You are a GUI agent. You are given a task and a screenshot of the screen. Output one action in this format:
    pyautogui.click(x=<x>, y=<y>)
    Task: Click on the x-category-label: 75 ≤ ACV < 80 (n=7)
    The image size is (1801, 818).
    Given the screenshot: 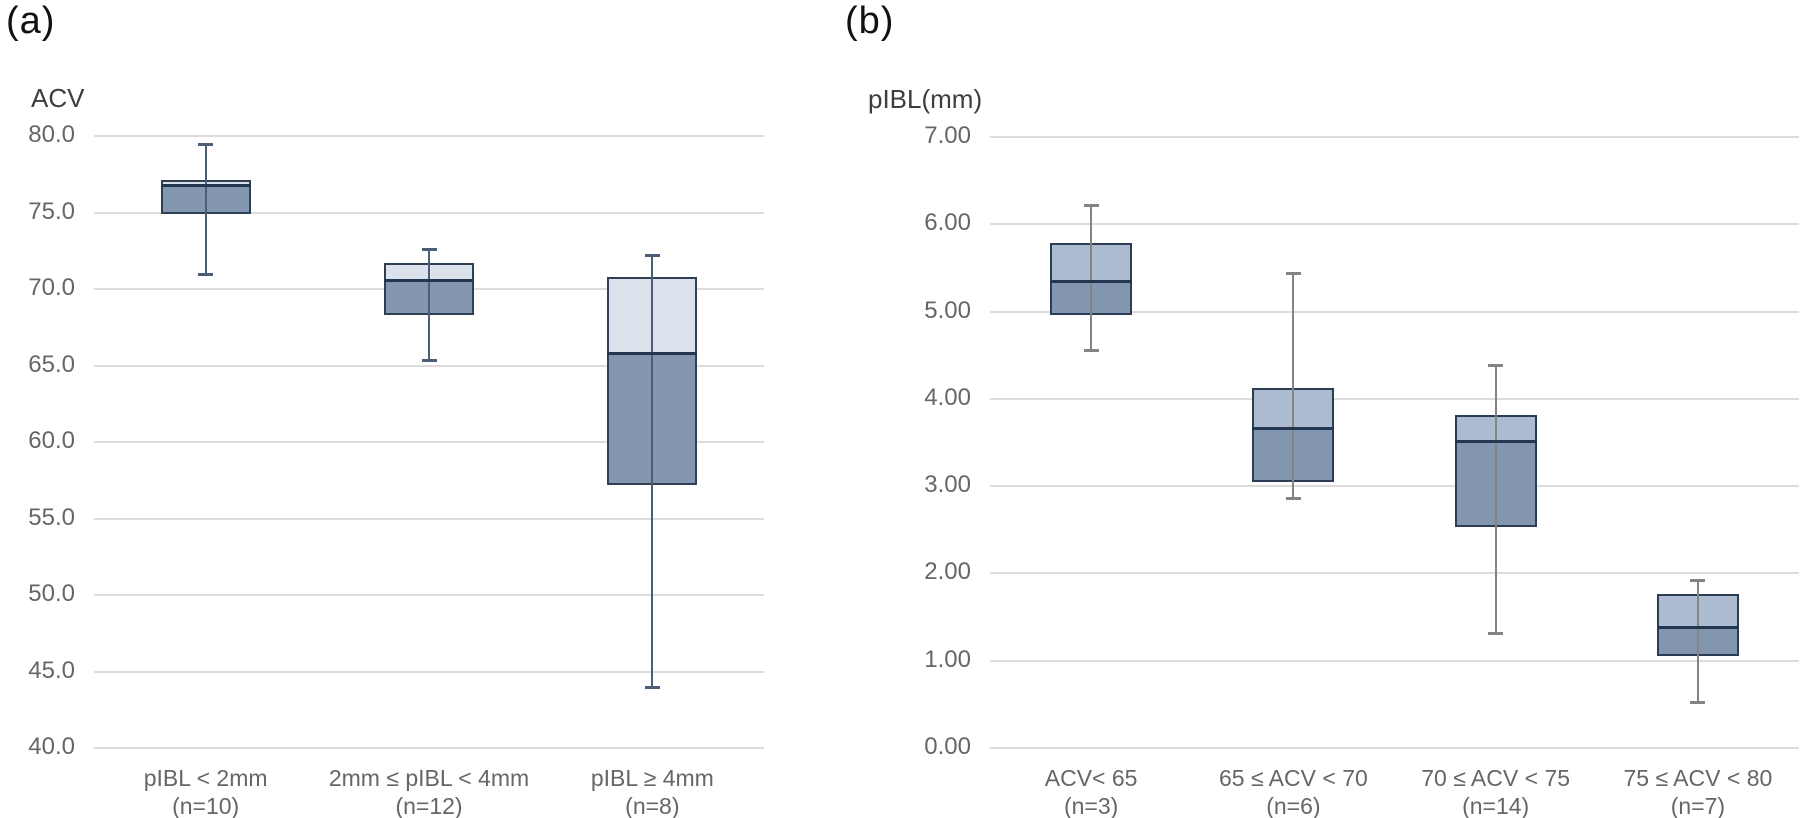 What is the action you would take?
    pyautogui.click(x=1679, y=791)
    